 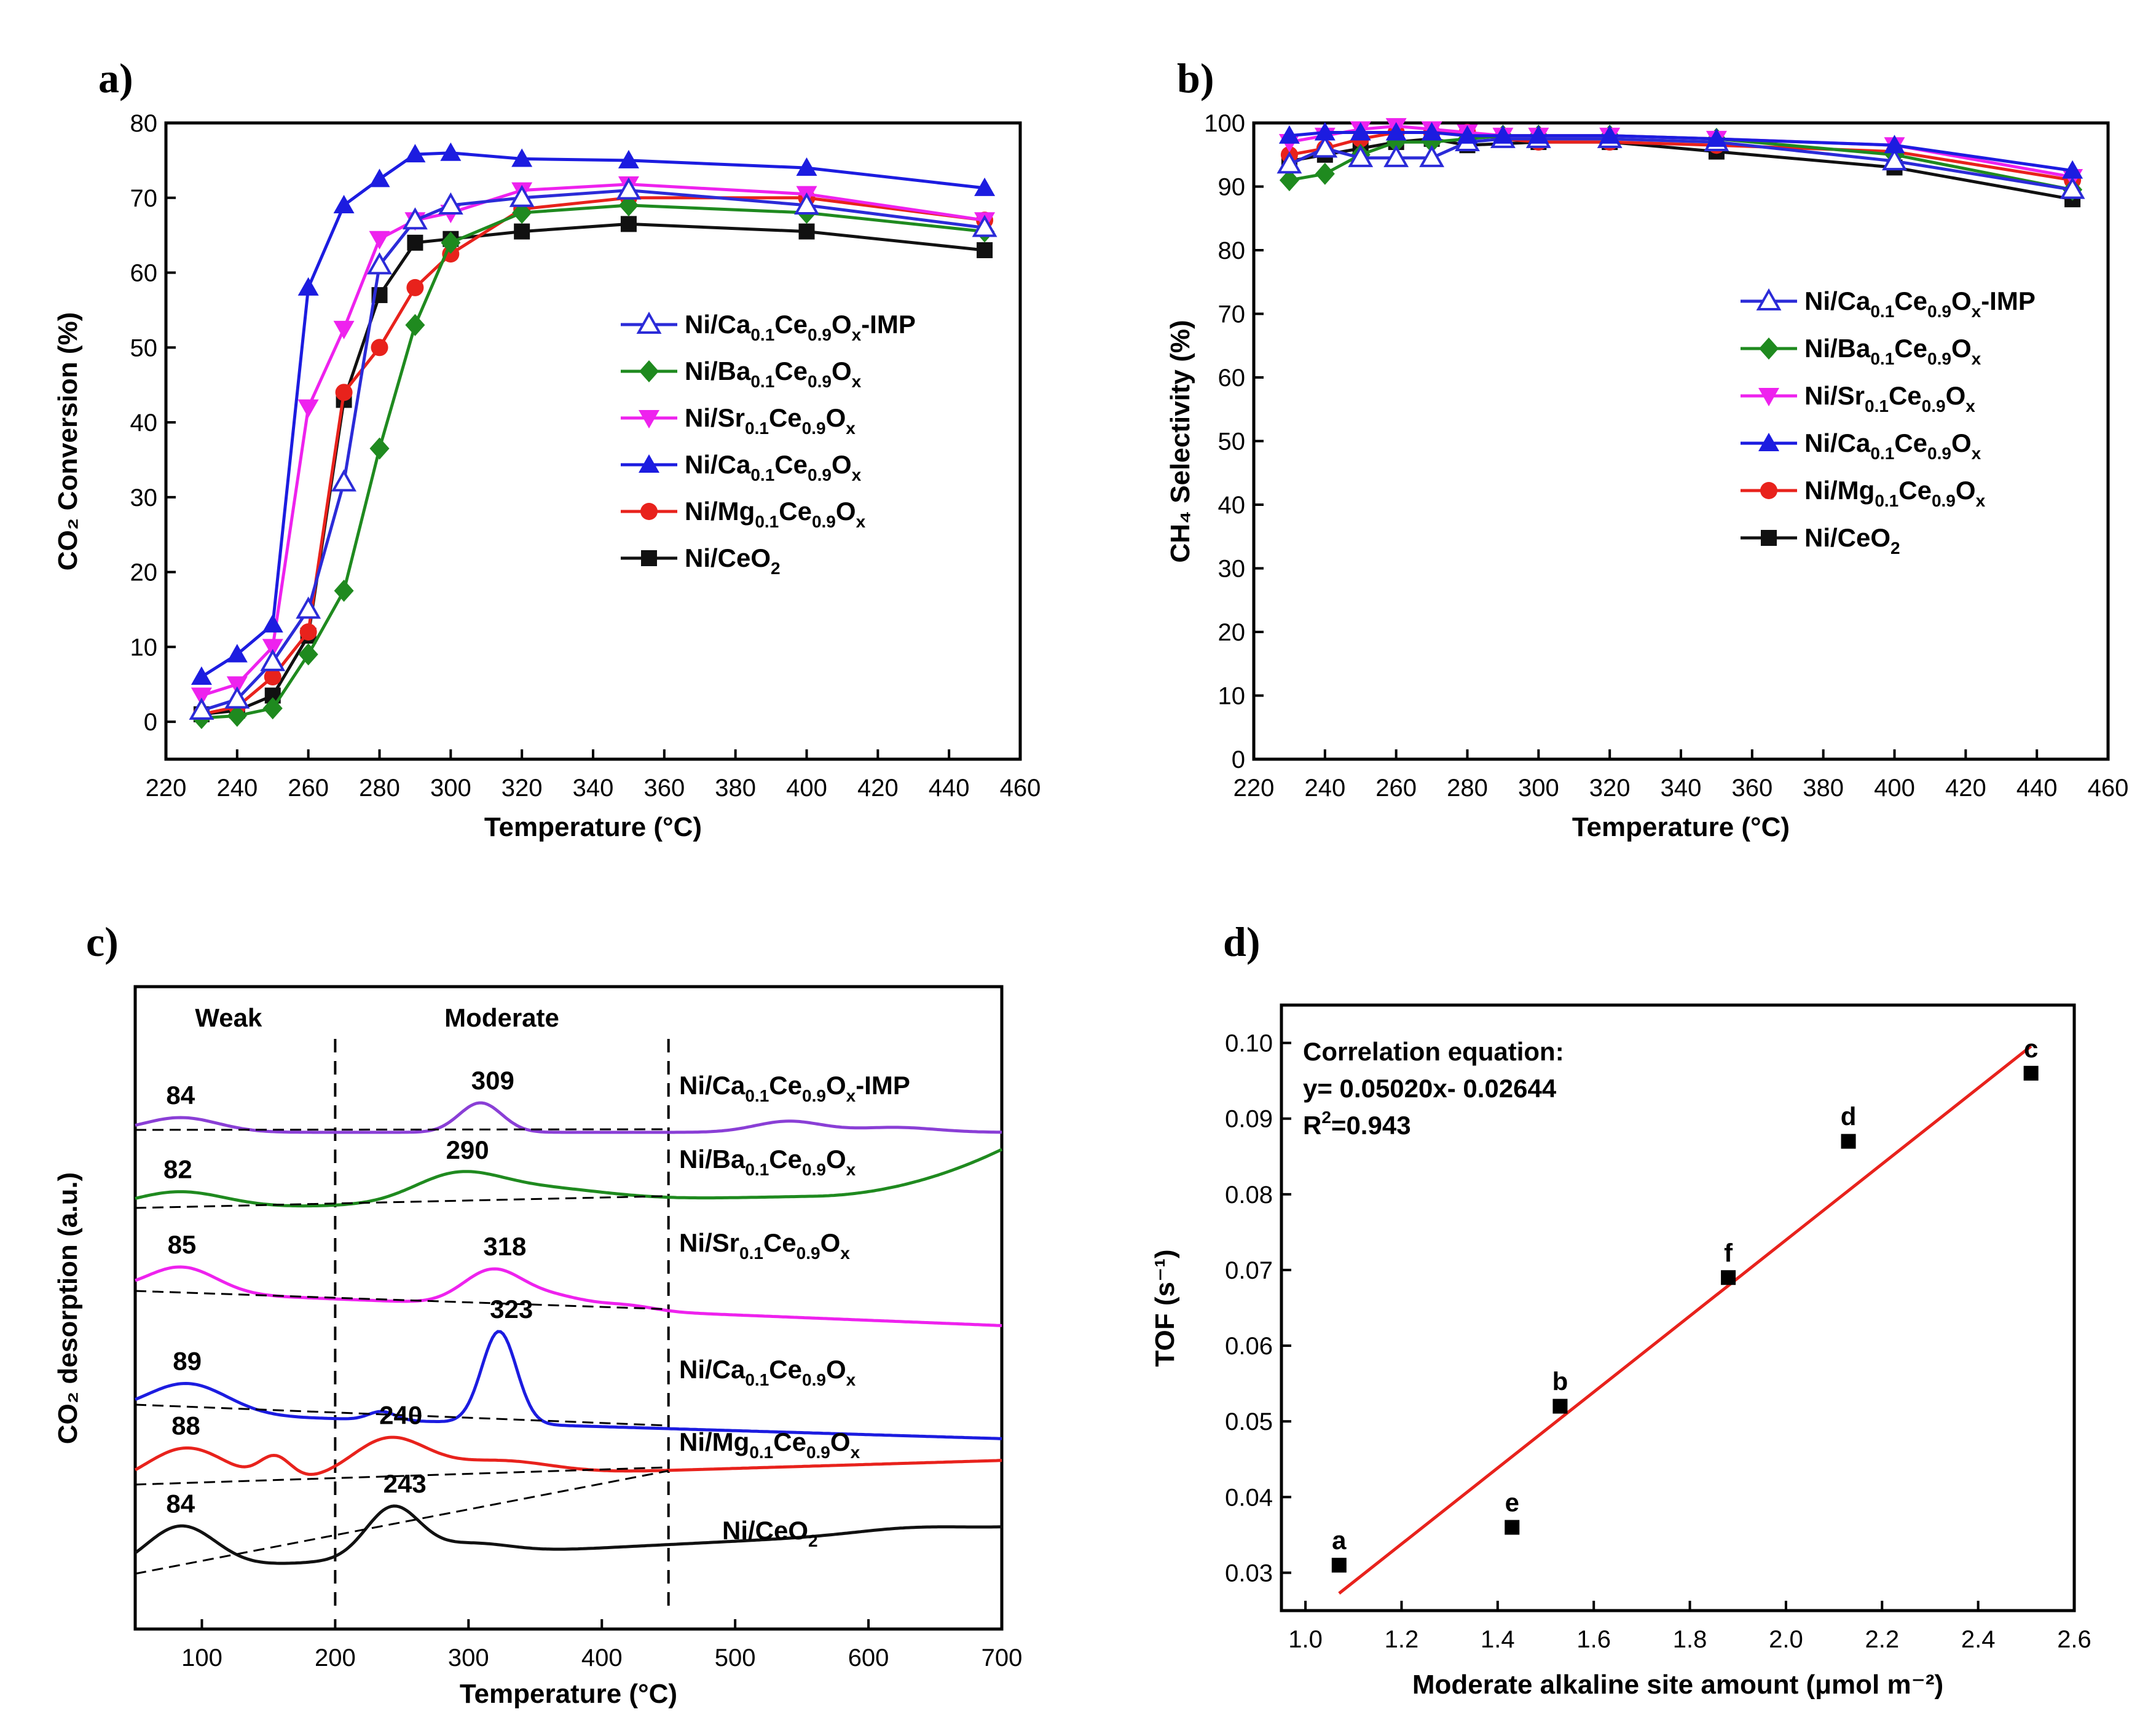 What do you see at coordinates (1195, 78) in the screenshot?
I see `panel-b-label: b)` at bounding box center [1195, 78].